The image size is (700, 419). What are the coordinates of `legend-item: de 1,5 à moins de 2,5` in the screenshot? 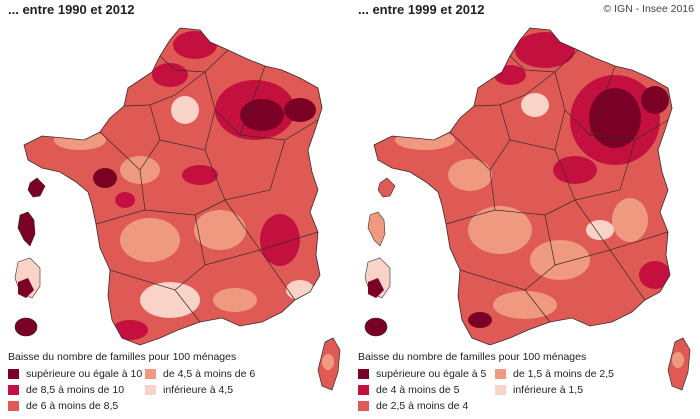 It's located at (554, 374).